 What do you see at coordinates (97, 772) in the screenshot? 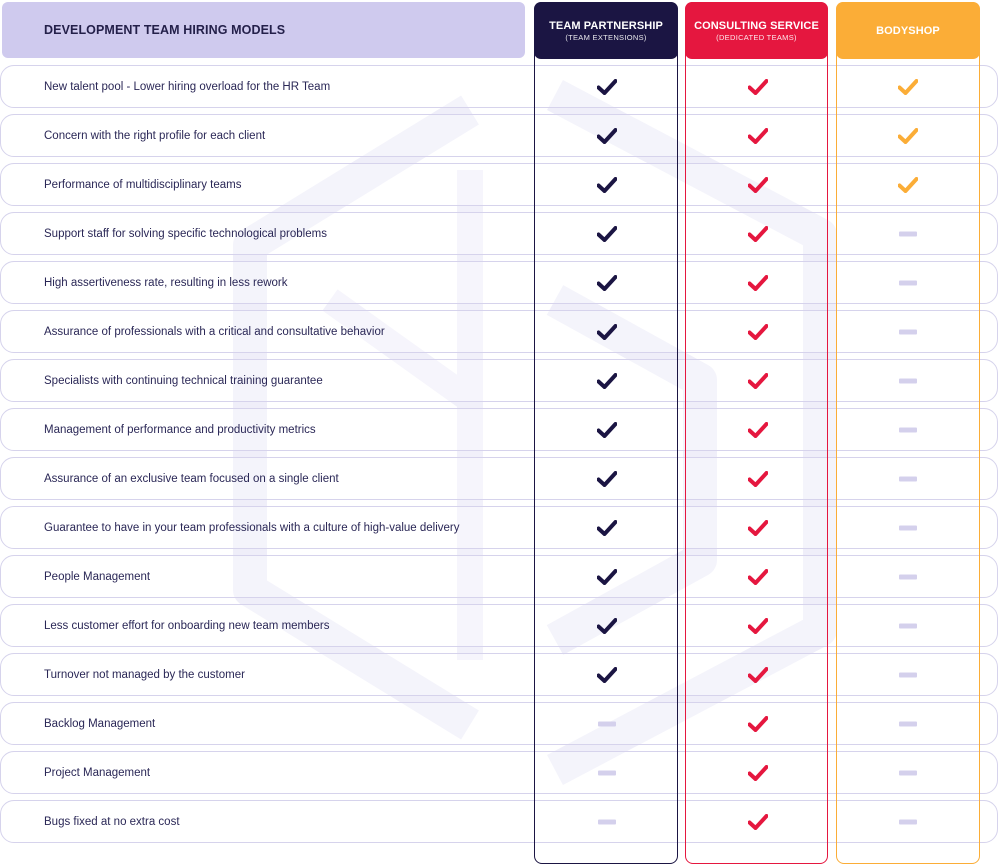
I see `feature-label: Project Management` at bounding box center [97, 772].